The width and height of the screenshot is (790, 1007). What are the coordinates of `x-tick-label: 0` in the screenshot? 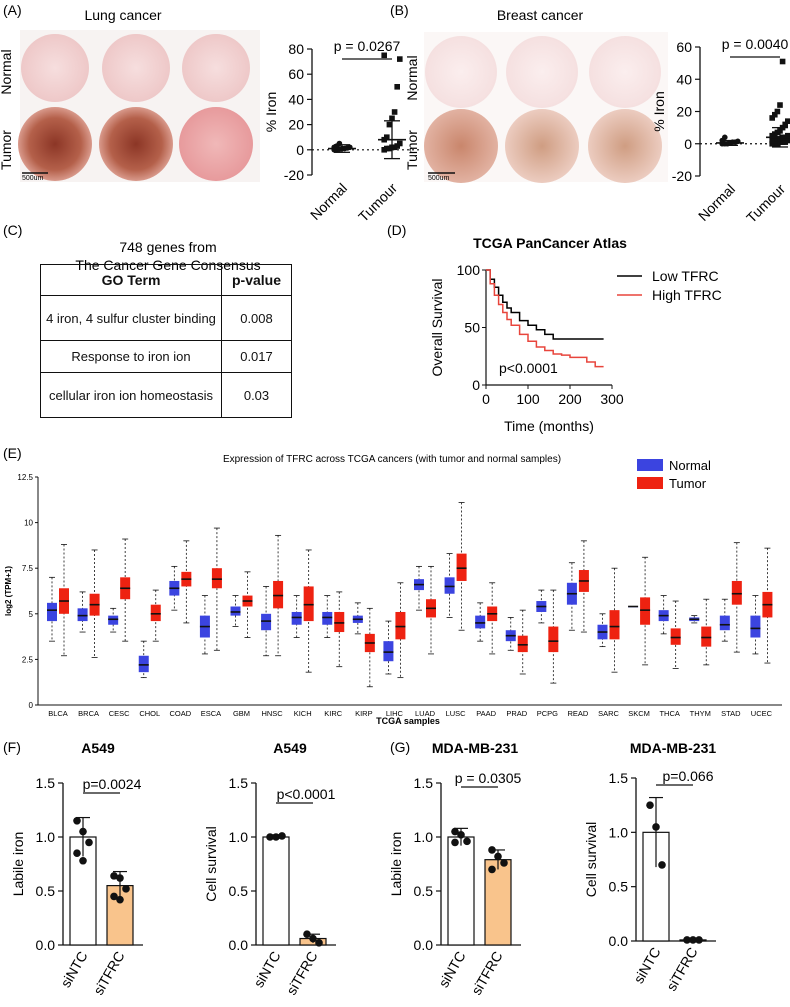 It's located at (486, 399).